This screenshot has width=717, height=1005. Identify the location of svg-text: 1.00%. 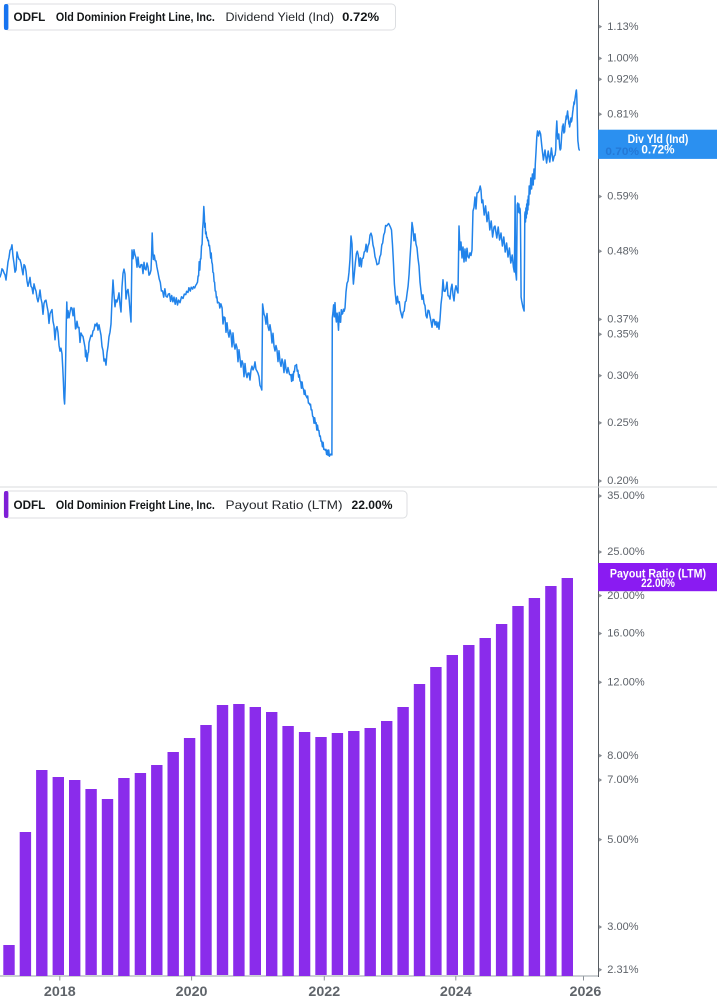
(622, 59).